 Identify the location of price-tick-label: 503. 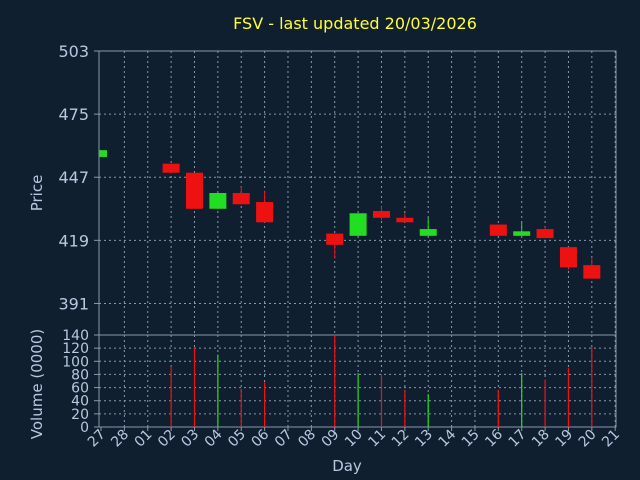
(73, 51).